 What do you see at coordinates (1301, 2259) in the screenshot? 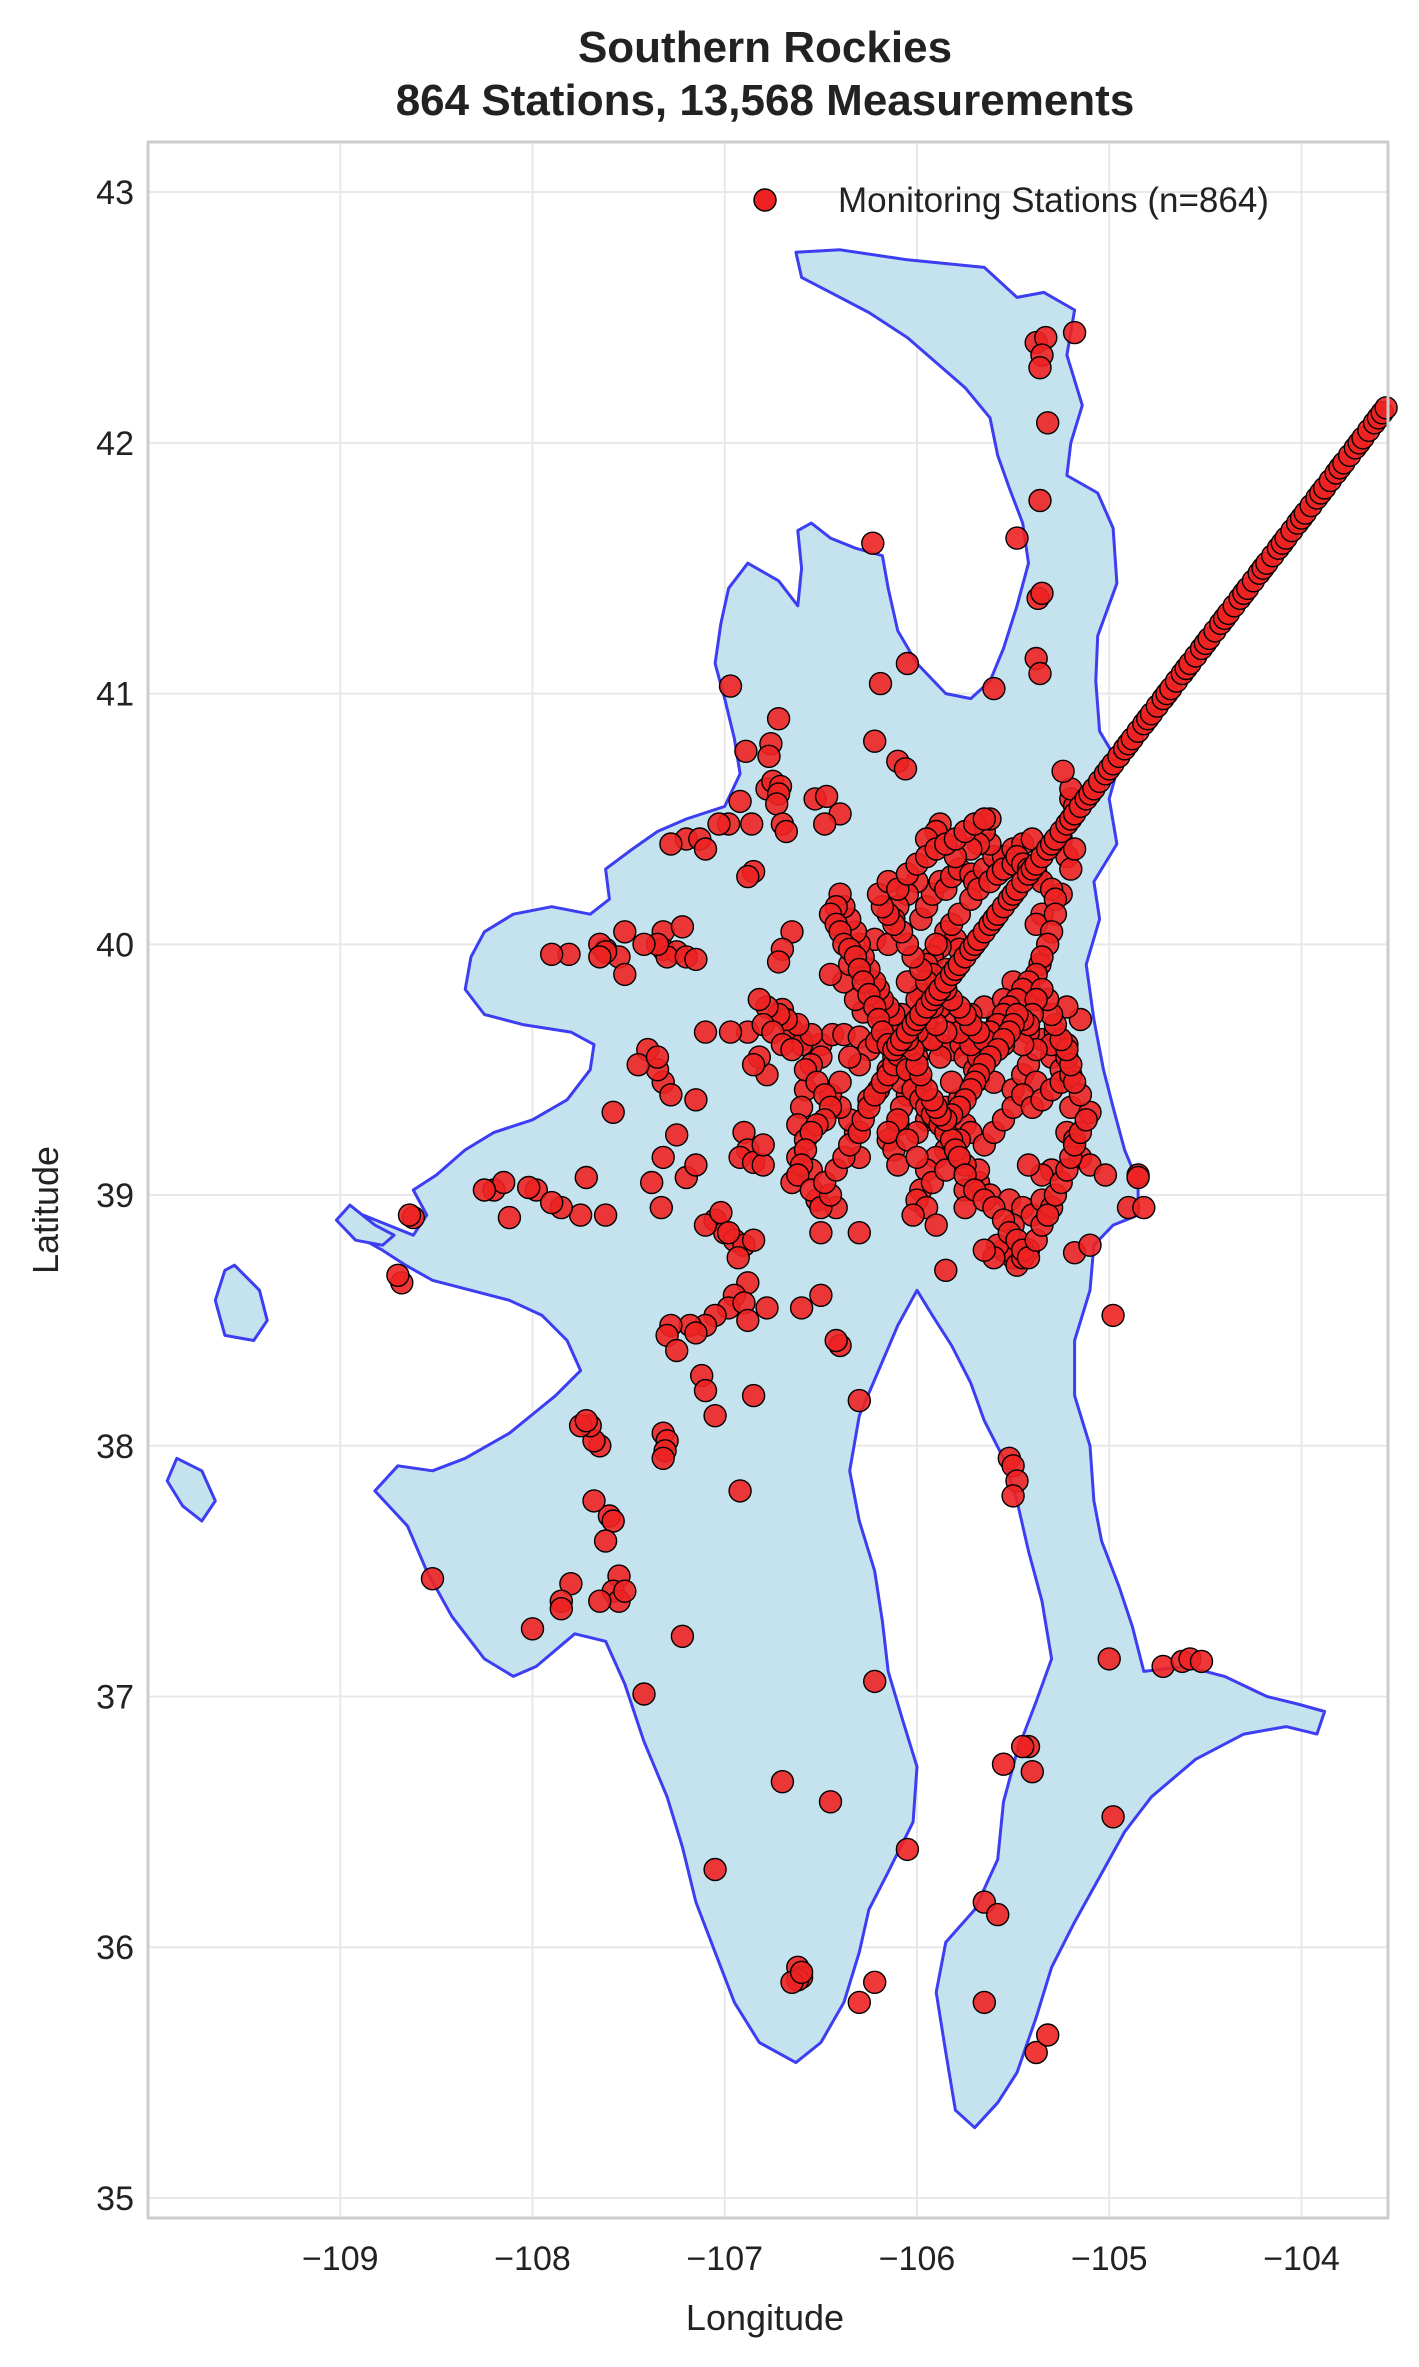
I see `x-tick-label: −104` at bounding box center [1301, 2259].